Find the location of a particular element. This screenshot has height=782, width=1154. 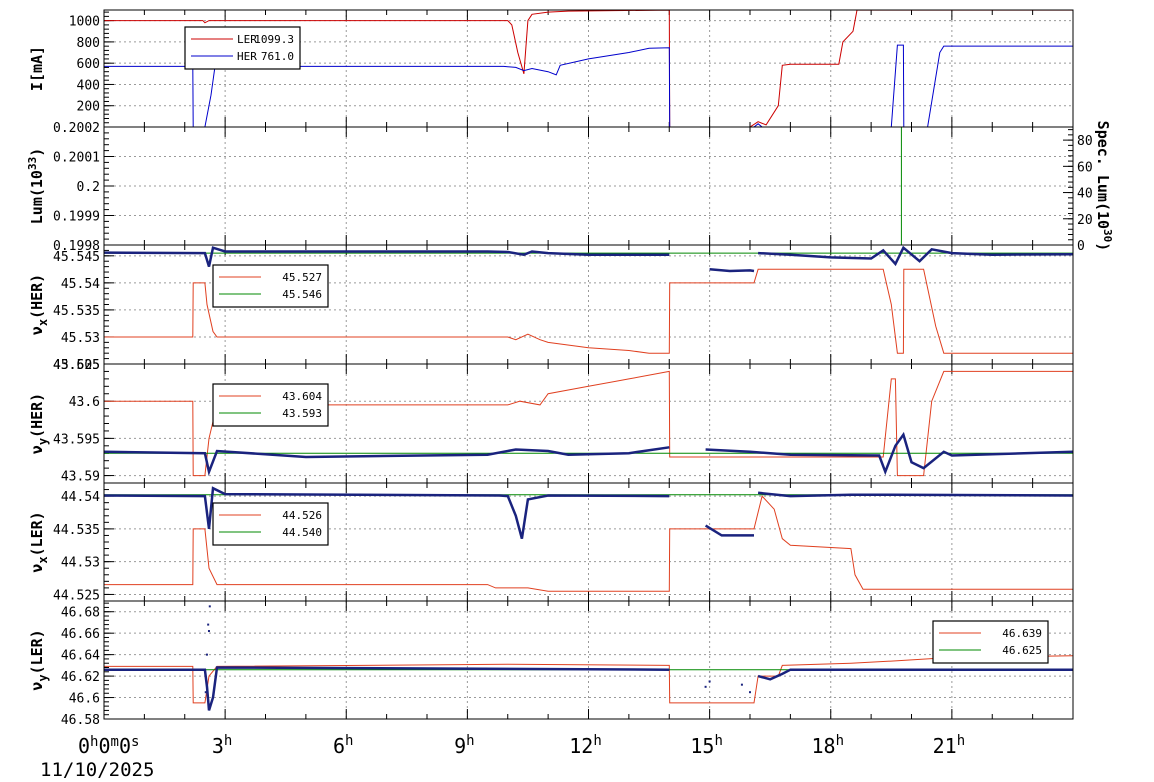

y-axis-label: νx(LER) is located at coordinates (39, 541).